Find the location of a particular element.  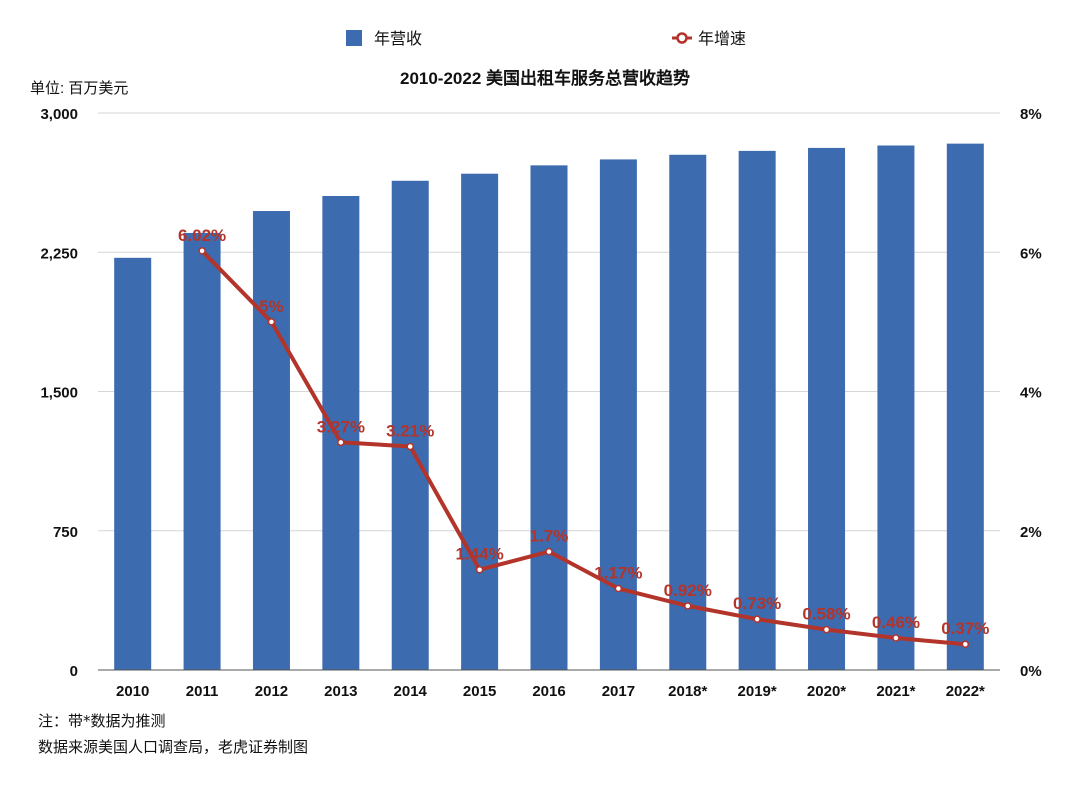

right-axis-tick-labels: 0% 2% 4% 6% 8% is located at coordinates (1031, 393).